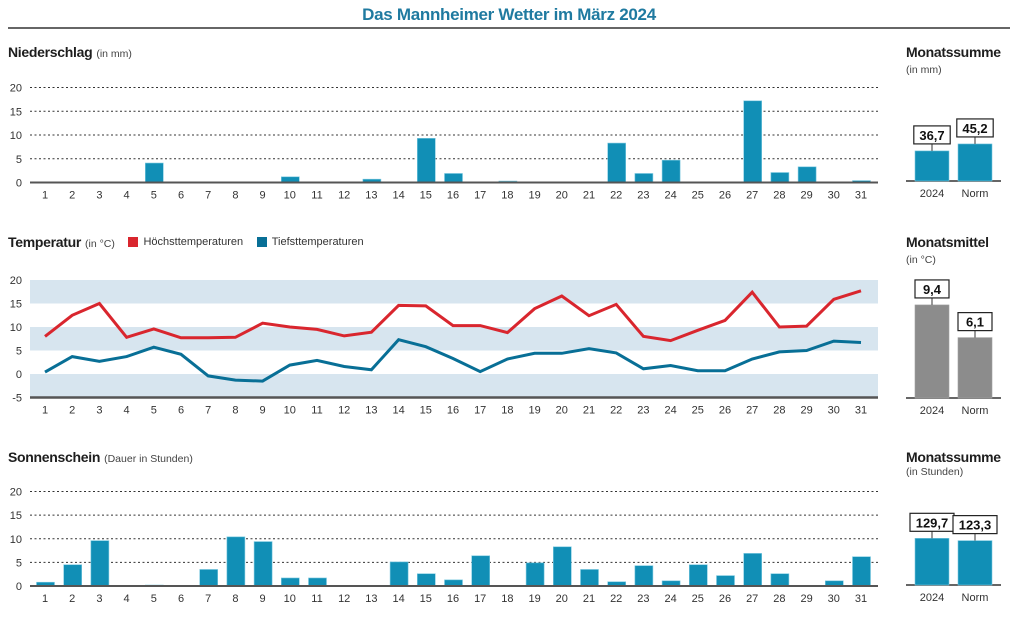 The width and height of the screenshot is (1018, 621). Describe the element at coordinates (509, 28) in the screenshot. I see `title-divider` at that location.